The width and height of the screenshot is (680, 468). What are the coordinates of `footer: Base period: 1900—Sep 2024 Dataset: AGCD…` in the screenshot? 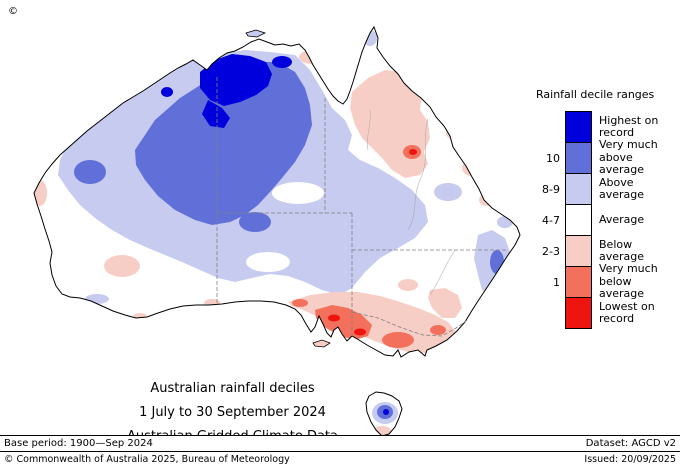 It's located at (340, 451).